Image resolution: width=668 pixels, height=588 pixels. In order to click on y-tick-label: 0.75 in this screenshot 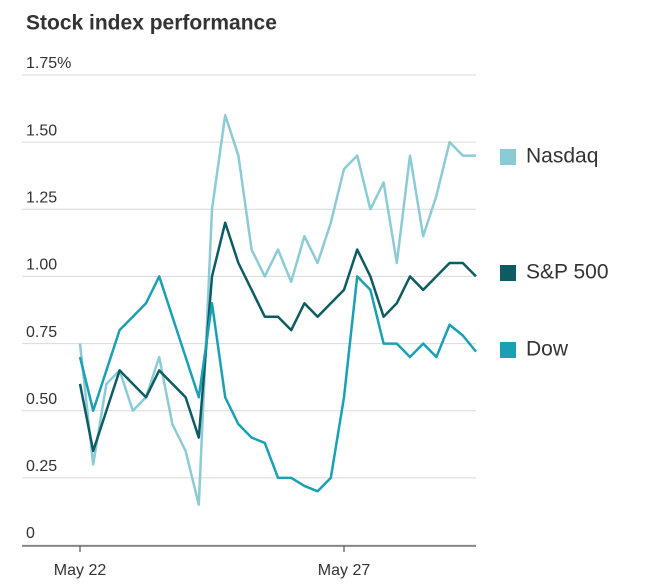, I will do `click(41, 332)`.